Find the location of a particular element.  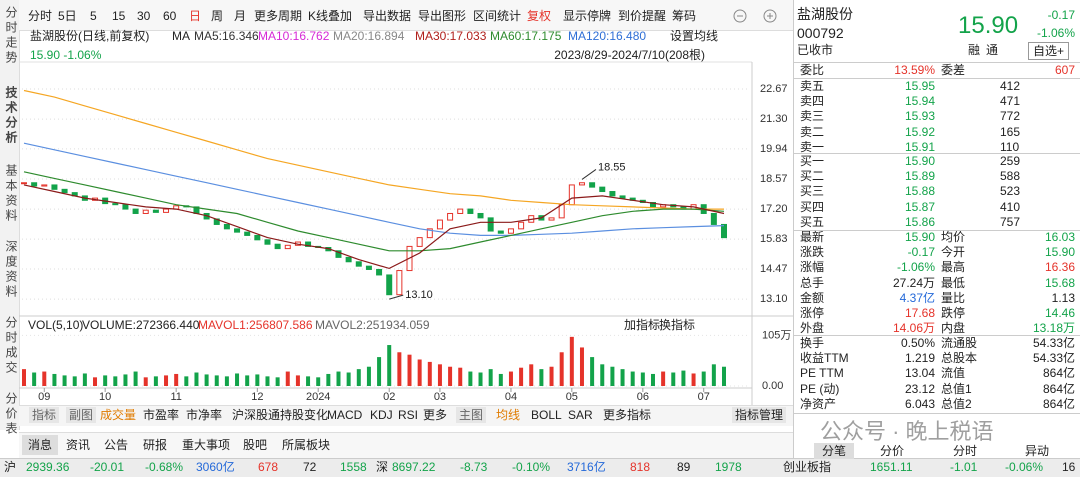

news-tab: 消息 is located at coordinates (40, 445).